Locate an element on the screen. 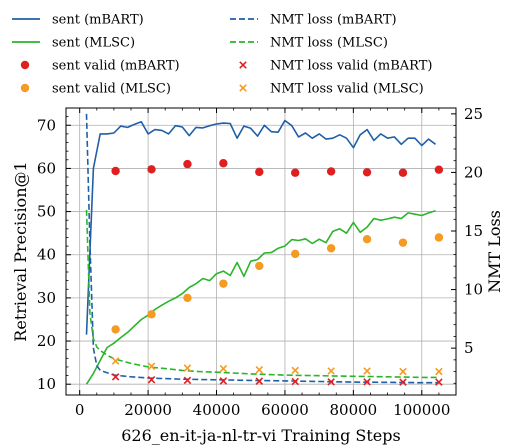  legend-label: NMT loss (mBART) is located at coordinates (333, 20).